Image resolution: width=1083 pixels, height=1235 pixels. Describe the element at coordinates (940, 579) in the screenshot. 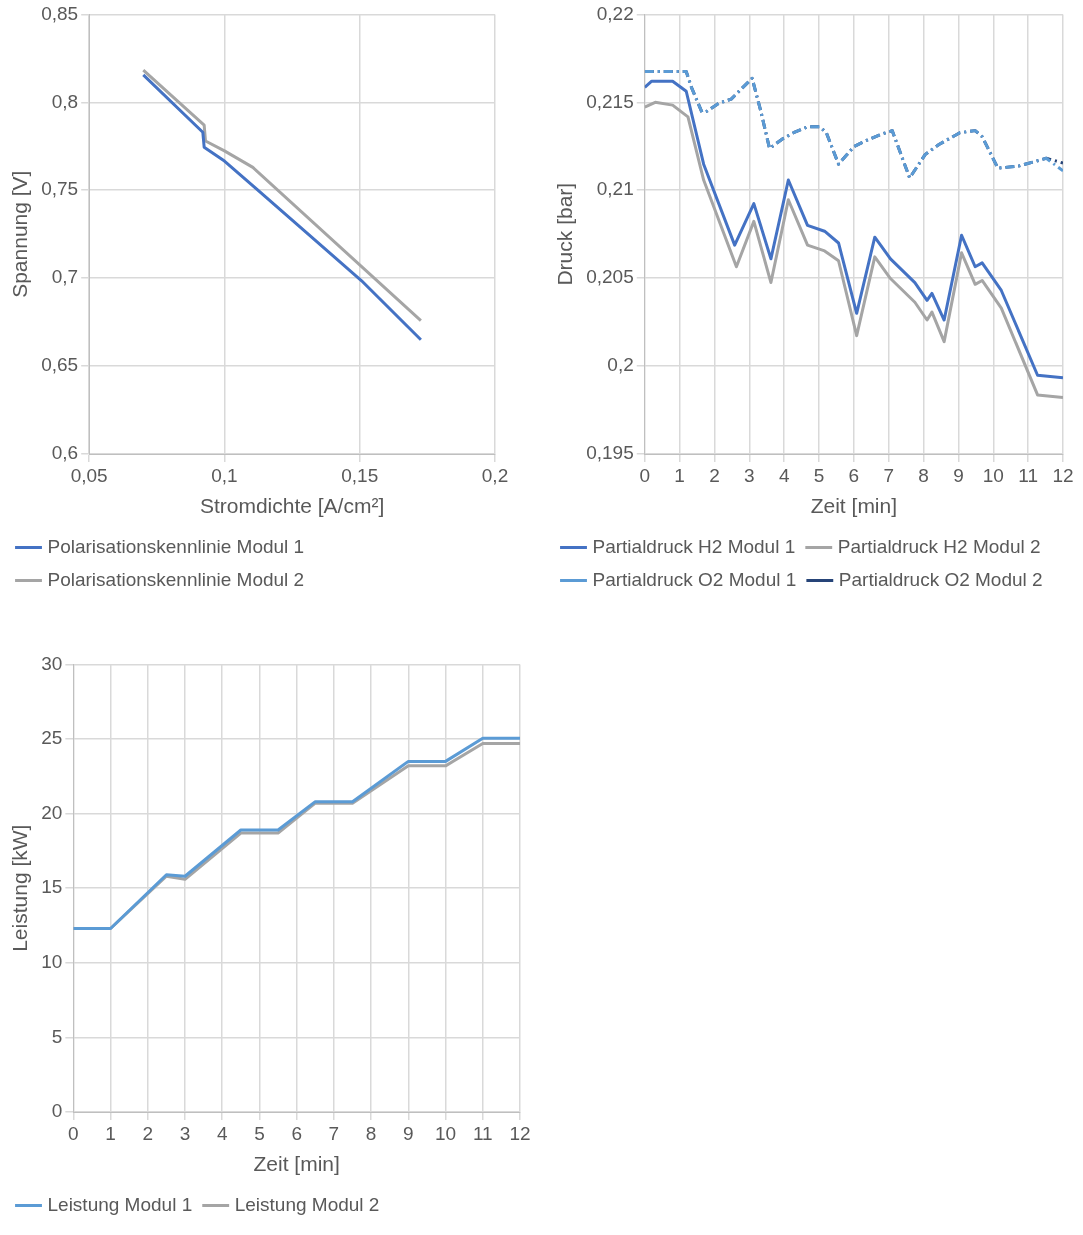

I see `legend-label: Partialdruck O2 Modul 2` at that location.